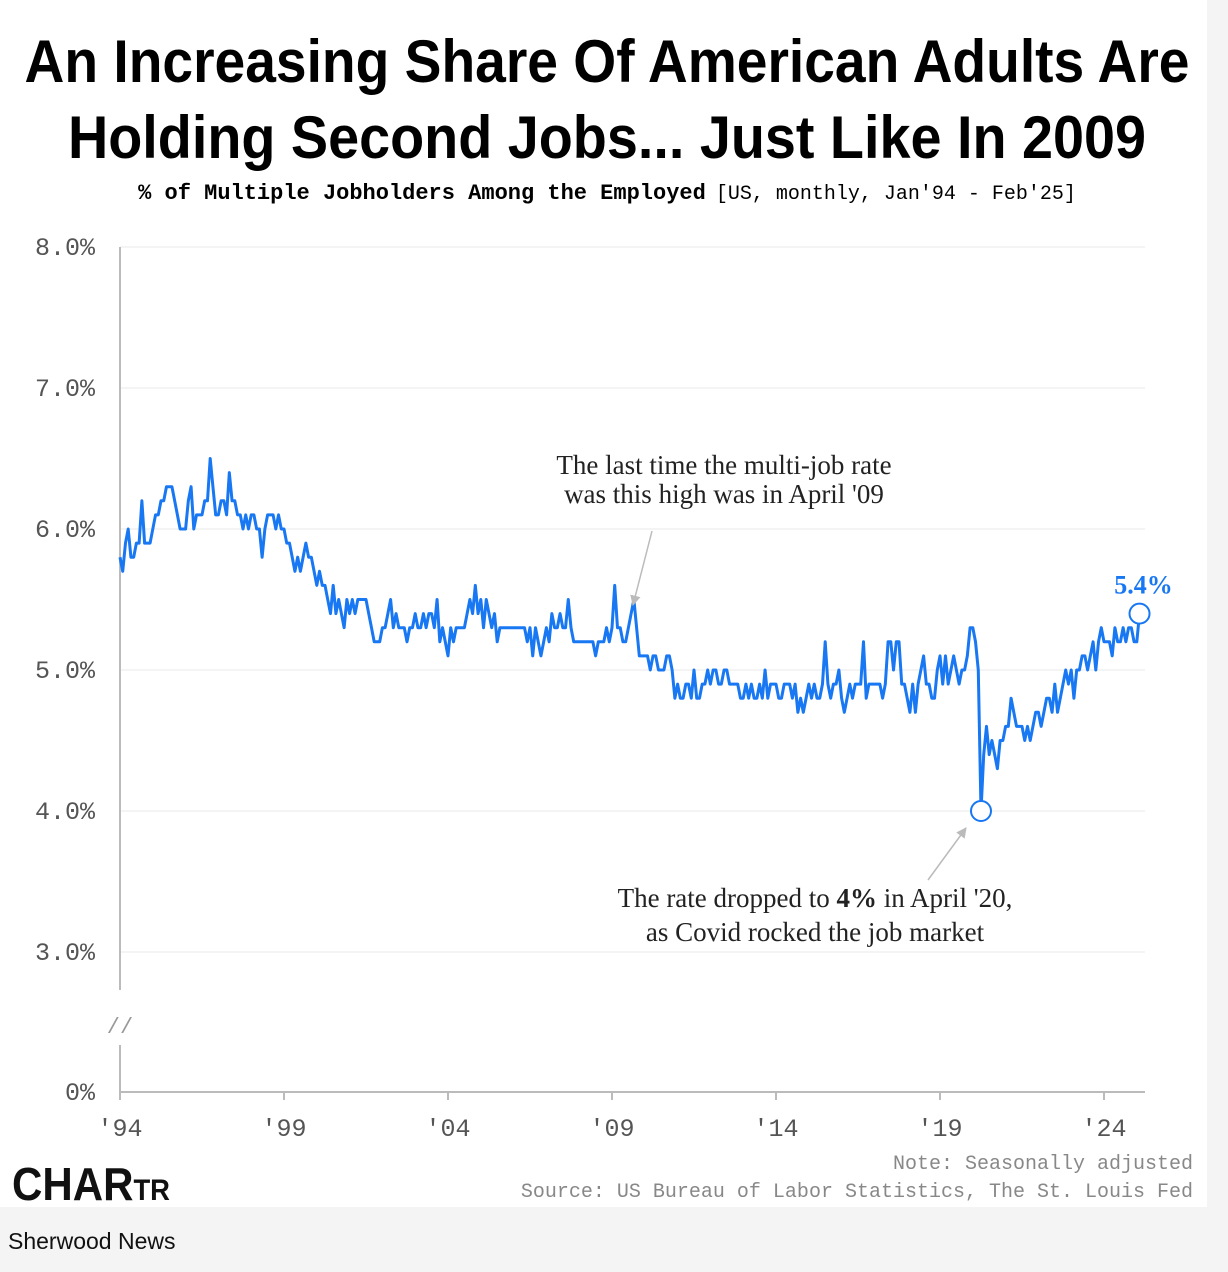 This screenshot has height=1272, width=1228. Describe the element at coordinates (65, 389) in the screenshot. I see `y-tick-label: 7.0%` at that location.